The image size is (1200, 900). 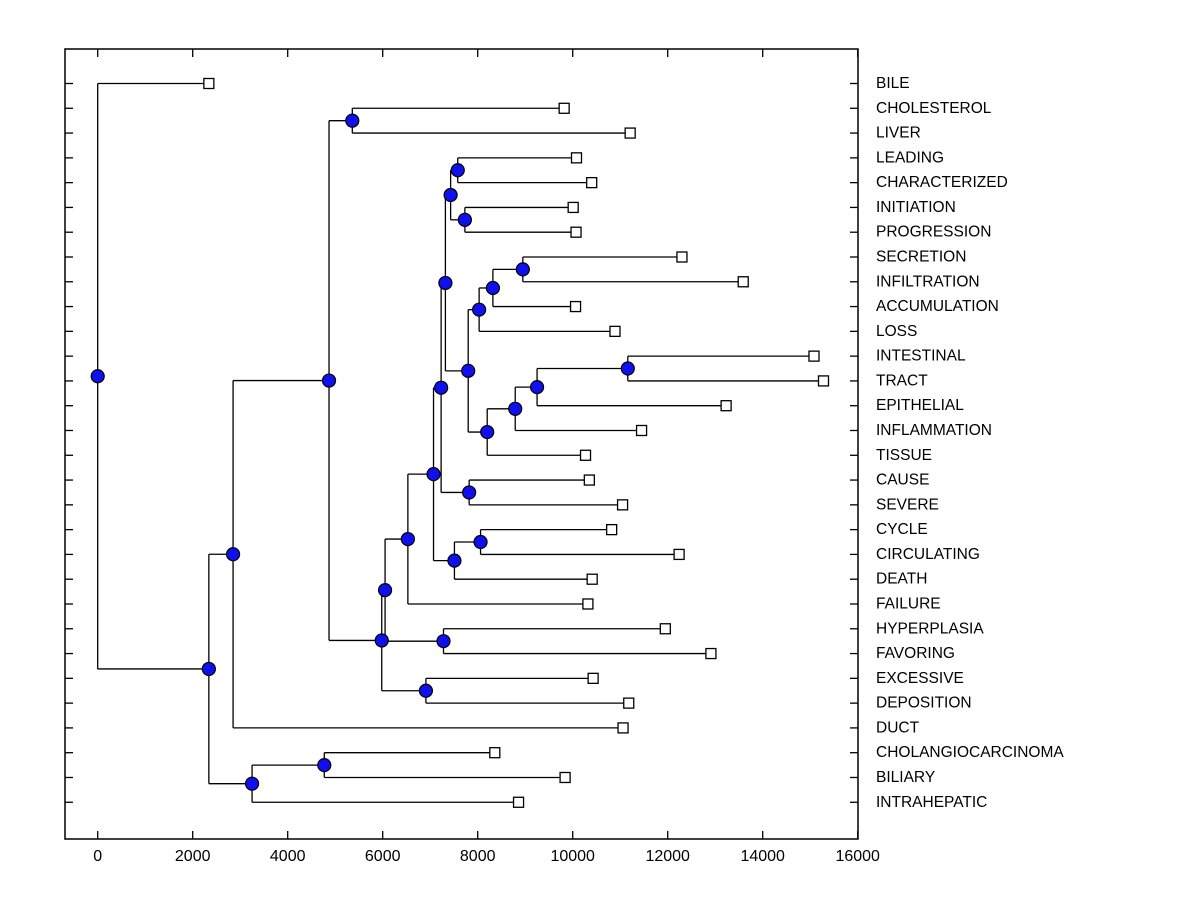 I want to click on leaf-label: SECRETION, so click(x=921, y=256).